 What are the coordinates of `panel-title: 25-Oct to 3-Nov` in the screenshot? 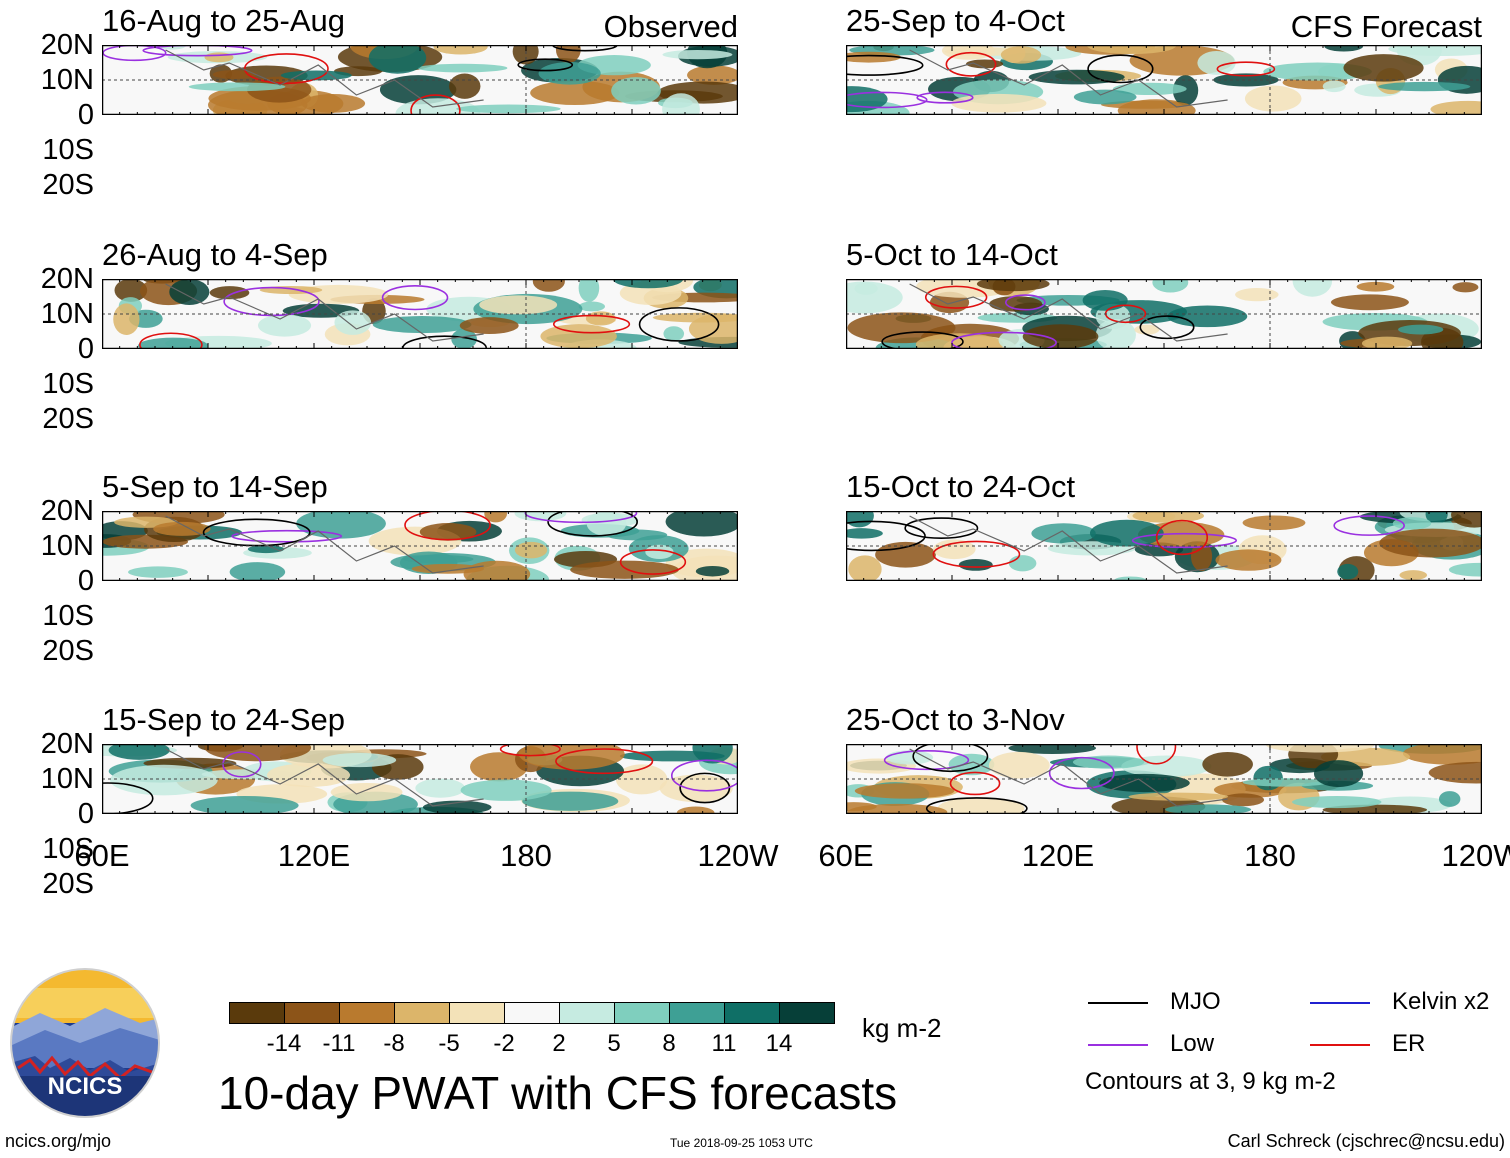 It's located at (955, 719).